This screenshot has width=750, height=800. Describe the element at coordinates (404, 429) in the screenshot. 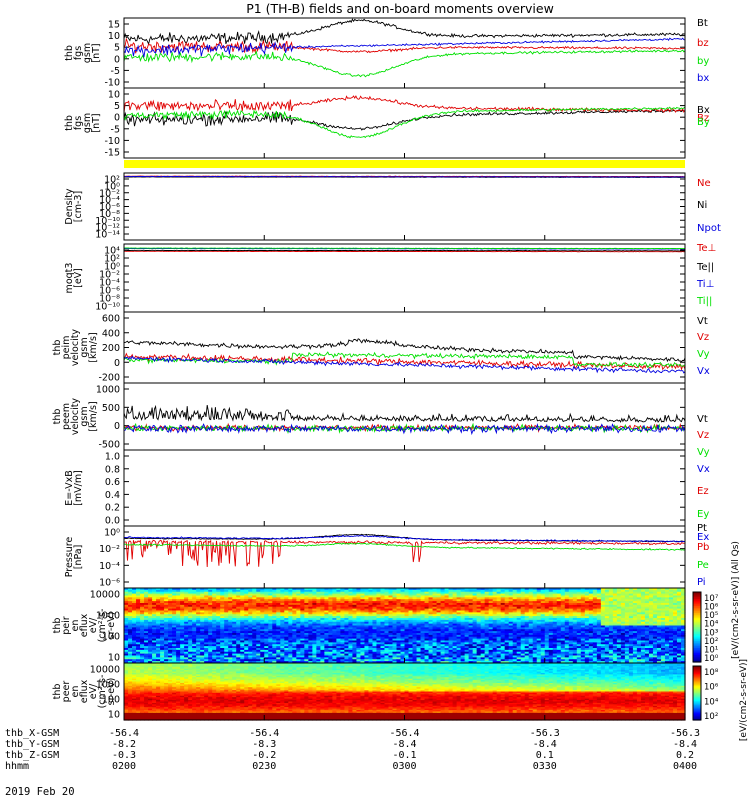

I see `series-line-Vx` at that location.